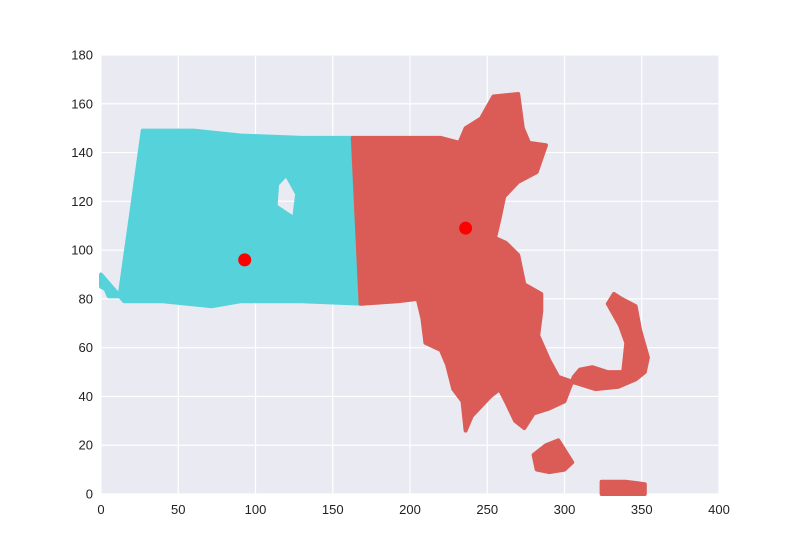  What do you see at coordinates (487, 509) in the screenshot?
I see `x-tick-label: 250` at bounding box center [487, 509].